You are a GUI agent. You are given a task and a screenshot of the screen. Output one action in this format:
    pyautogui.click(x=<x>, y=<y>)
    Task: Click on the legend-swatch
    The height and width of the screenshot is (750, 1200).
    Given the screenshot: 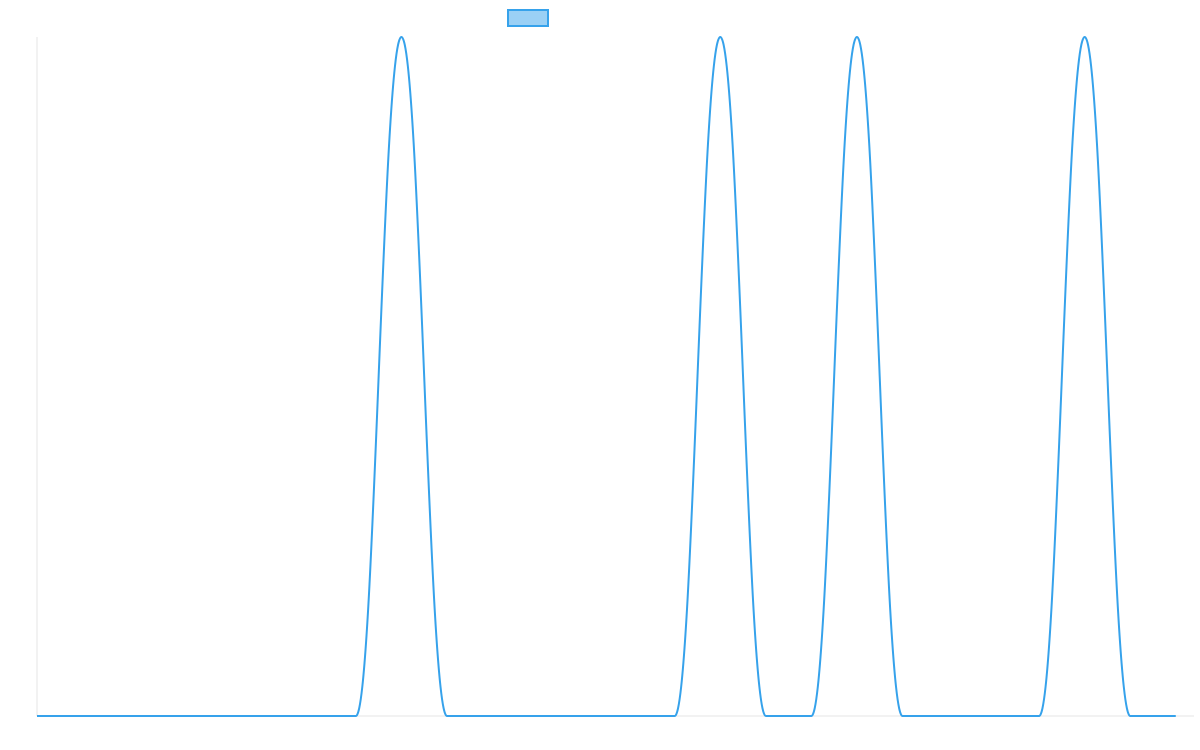 What is the action you would take?
    pyautogui.click(x=528, y=18)
    